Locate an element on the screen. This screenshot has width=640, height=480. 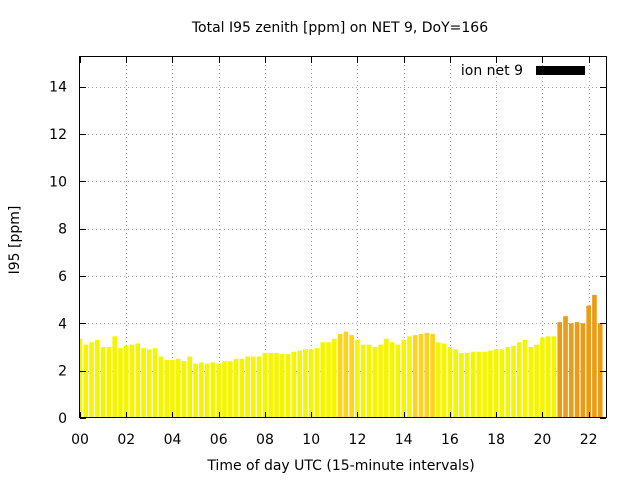
x-tick-label: 08 is located at coordinates (265, 440).